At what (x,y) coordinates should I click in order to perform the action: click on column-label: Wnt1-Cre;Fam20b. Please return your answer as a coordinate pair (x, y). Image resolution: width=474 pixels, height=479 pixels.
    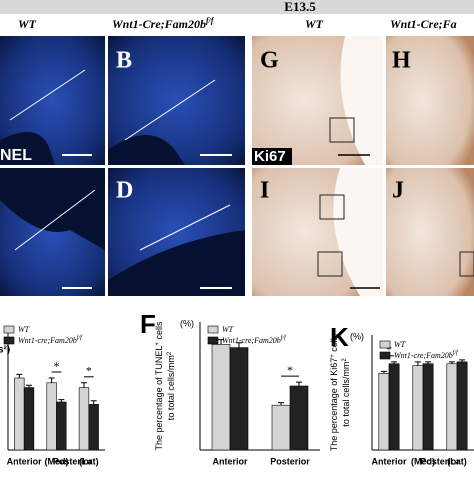
    Looking at the image, I should click on (159, 24).